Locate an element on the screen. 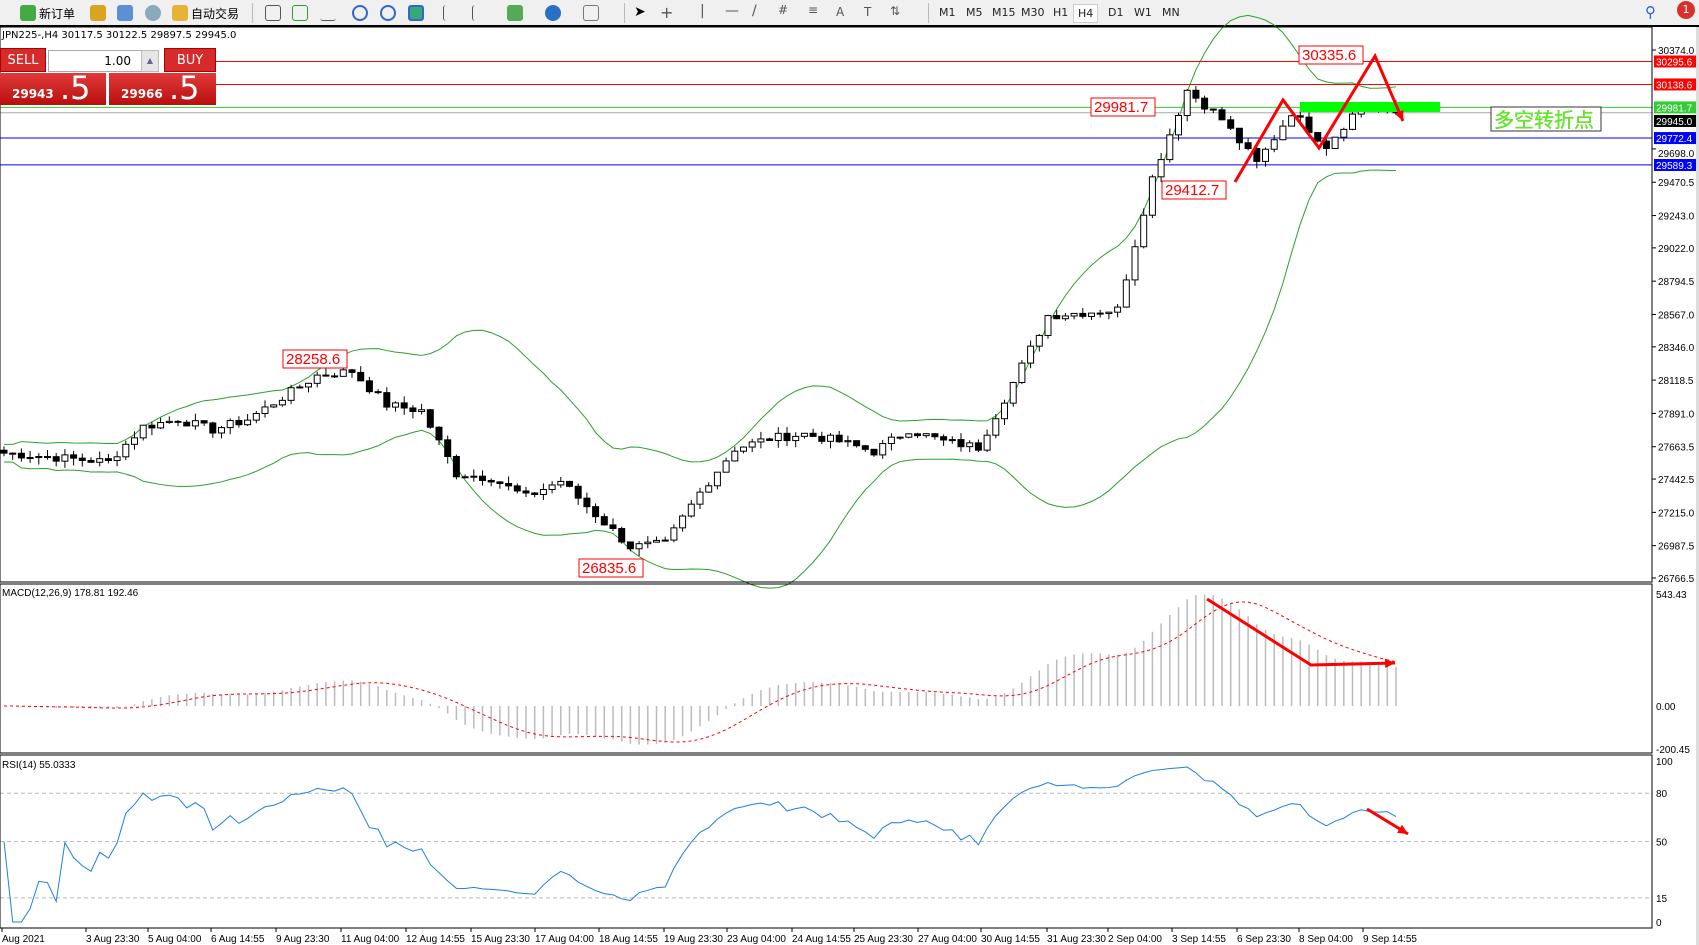 The image size is (1699, 945). auto-trading-button: 自动交易 is located at coordinates (205, 13).